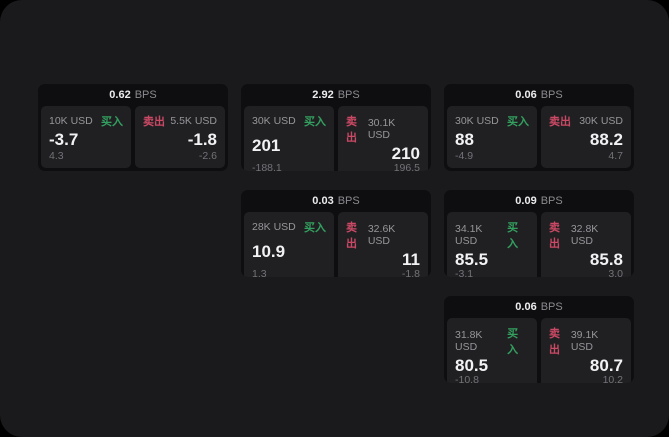 The height and width of the screenshot is (437, 669). Describe the element at coordinates (269, 251) in the screenshot. I see `buy-price-value: 10.9` at that location.